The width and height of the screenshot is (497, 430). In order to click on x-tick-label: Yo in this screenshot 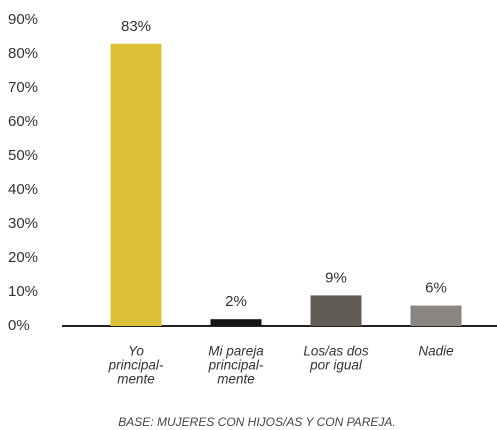, I will do `click(136, 351)`.